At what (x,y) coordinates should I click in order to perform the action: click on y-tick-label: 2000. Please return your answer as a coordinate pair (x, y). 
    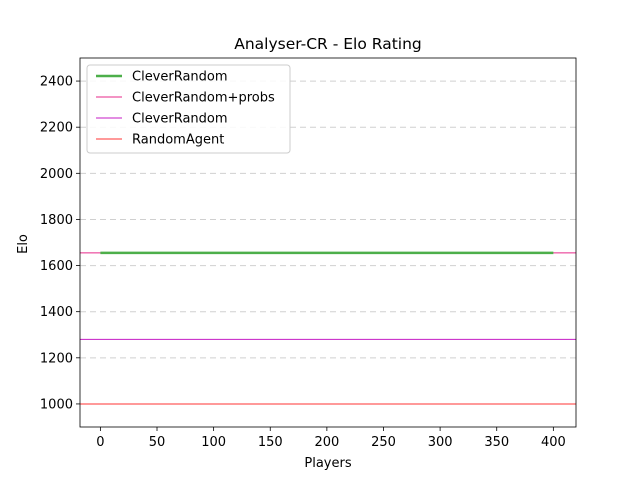
    Looking at the image, I should click on (56, 174).